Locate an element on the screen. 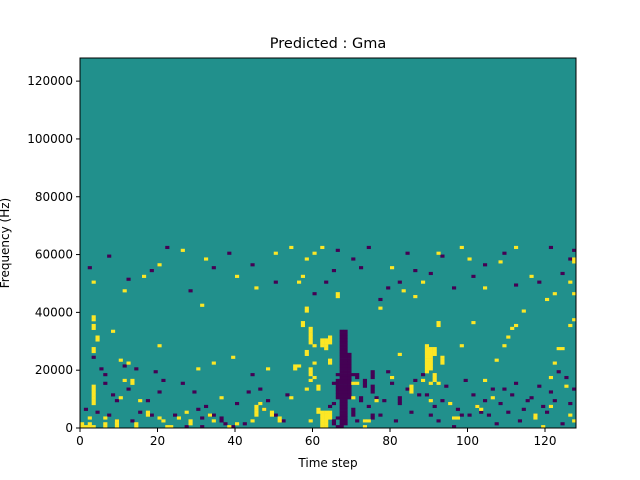 The image size is (640, 480). x-axis-label: Time step is located at coordinates (327, 463).